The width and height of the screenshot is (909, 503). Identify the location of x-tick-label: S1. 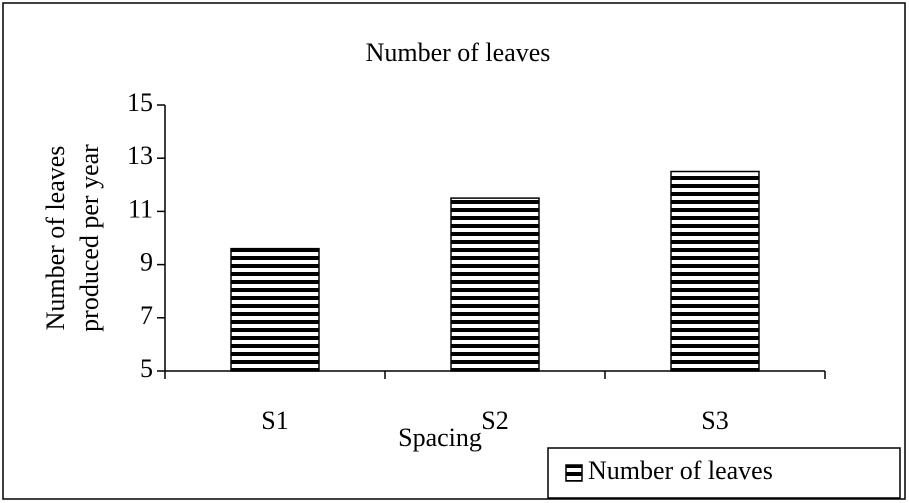
(274, 420).